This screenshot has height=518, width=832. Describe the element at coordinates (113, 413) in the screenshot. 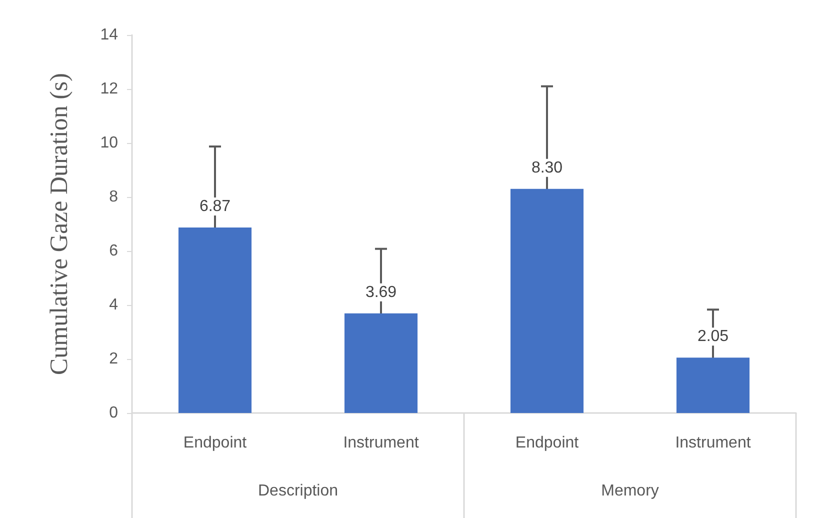

I see `y-tick-label: 0` at that location.